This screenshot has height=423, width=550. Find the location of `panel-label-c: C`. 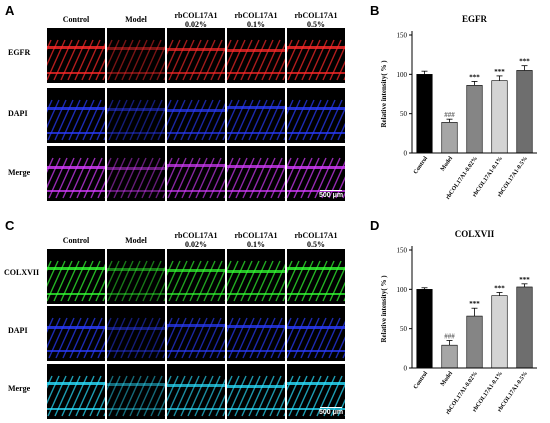

panel-label-c: C is located at coordinates (10, 225).